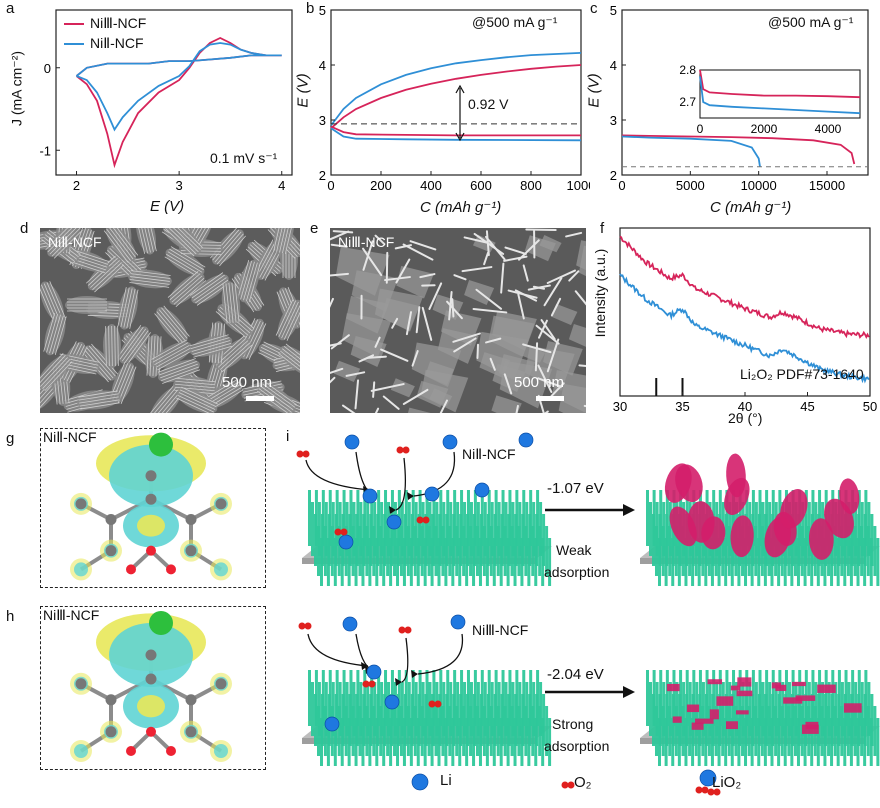  What do you see at coordinates (578, 185) in the screenshot?
I see `b-xtick: 1000` at bounding box center [578, 185].